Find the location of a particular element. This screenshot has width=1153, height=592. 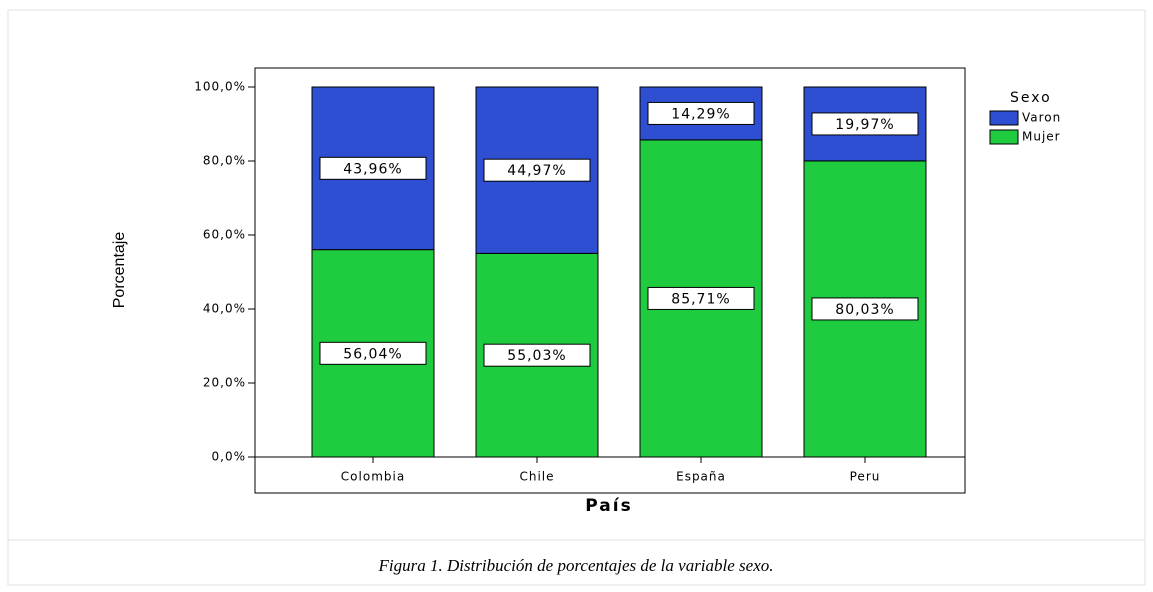

value-label: 43,96% is located at coordinates (372, 169).